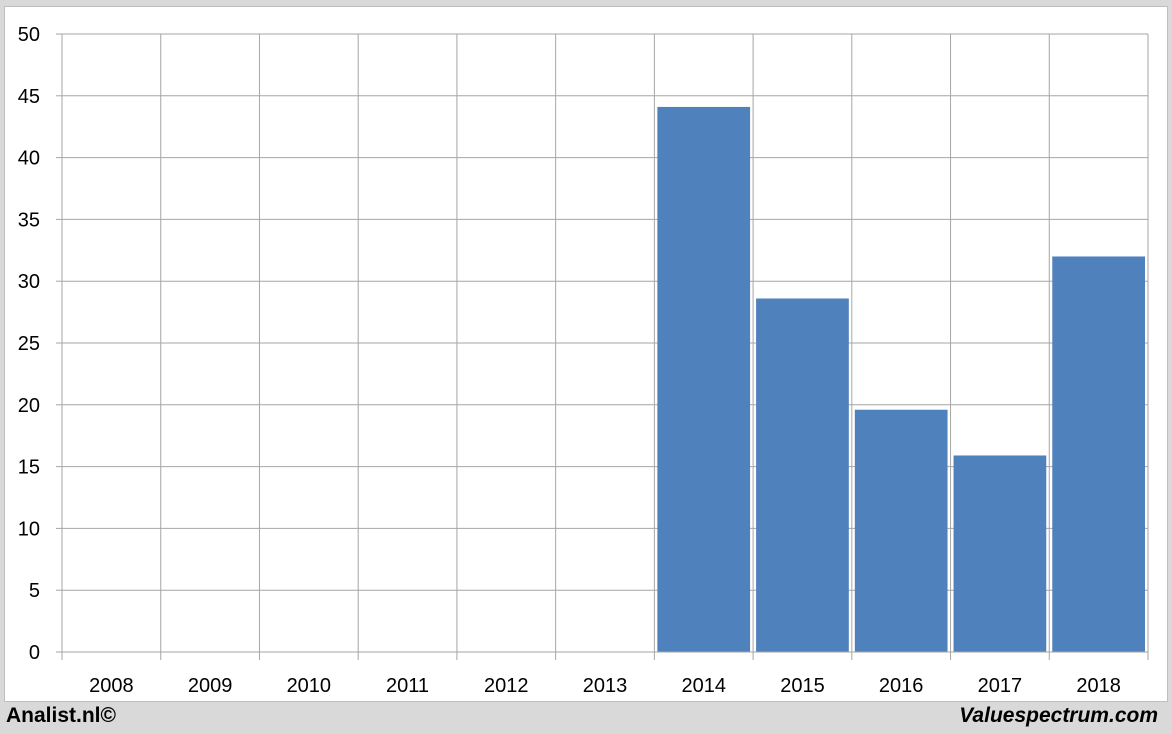 The width and height of the screenshot is (1172, 734). I want to click on x-tick-label: 2011, so click(407, 686).